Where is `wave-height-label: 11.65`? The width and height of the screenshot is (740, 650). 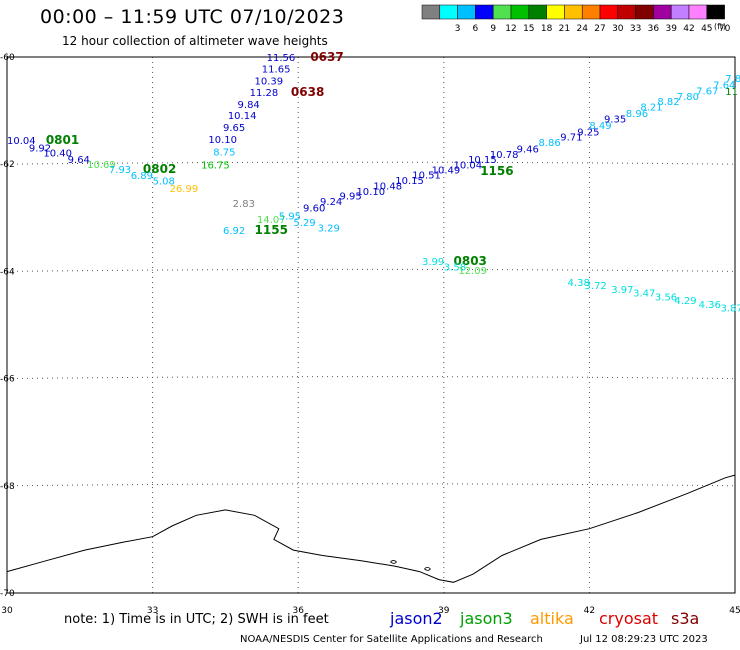
wave-height-label: 11.65 is located at coordinates (276, 70).